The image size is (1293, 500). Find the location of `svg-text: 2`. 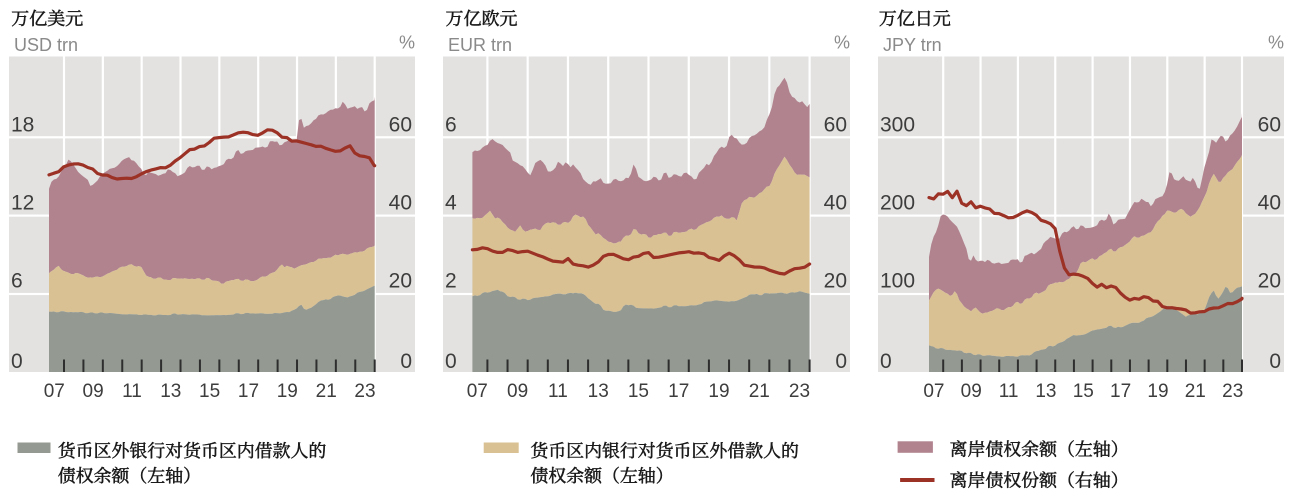

svg-text: 2 is located at coordinates (451, 281).